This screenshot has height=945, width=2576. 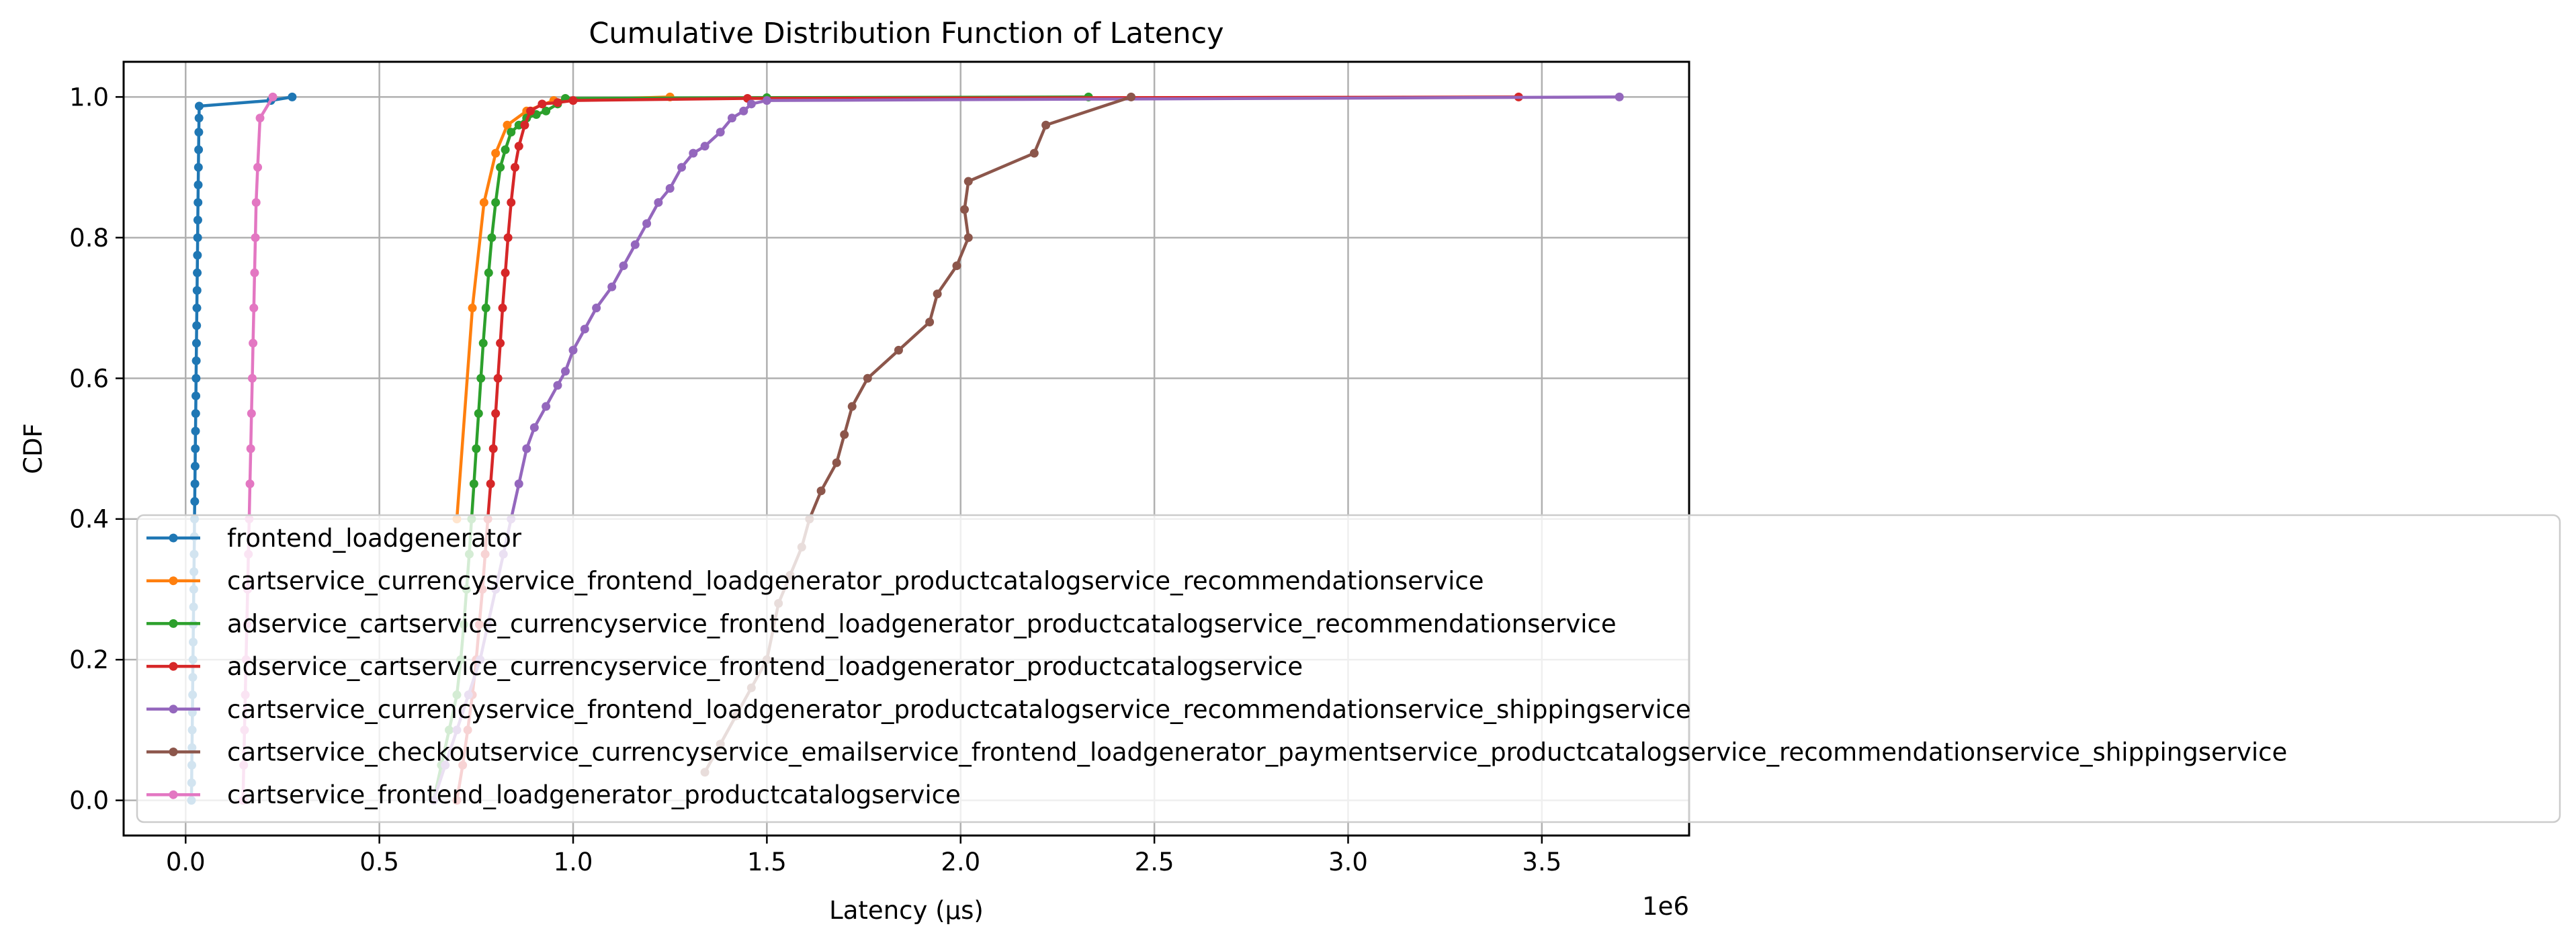 What do you see at coordinates (89, 659) in the screenshot?
I see `y-tick-label: 0.2` at bounding box center [89, 659].